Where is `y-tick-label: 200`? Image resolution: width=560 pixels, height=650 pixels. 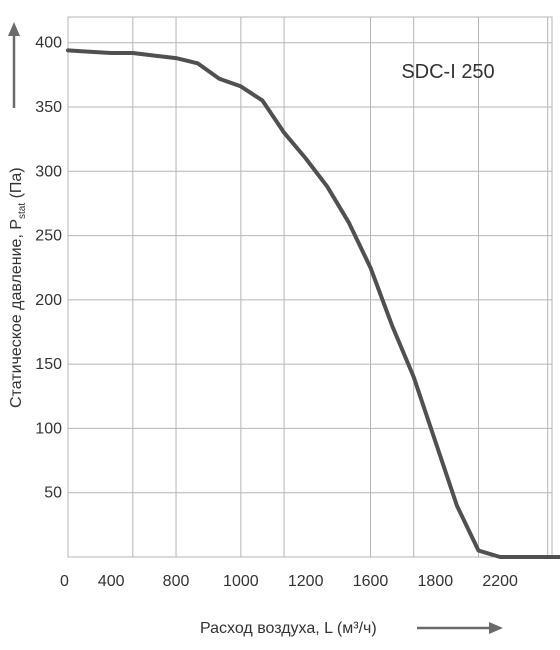
y-tick-label: 200 is located at coordinates (48, 300).